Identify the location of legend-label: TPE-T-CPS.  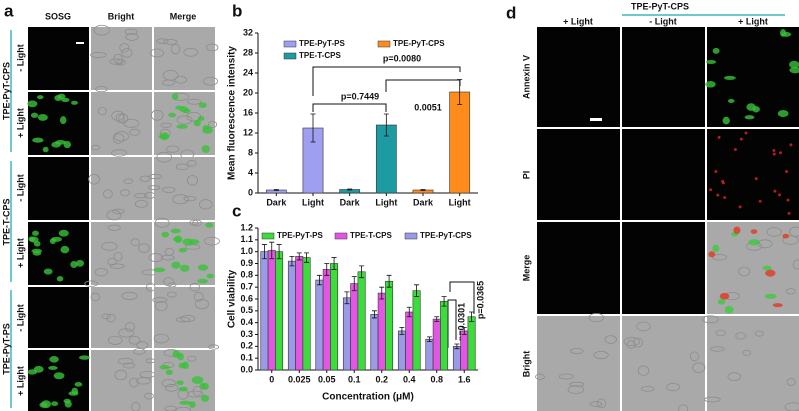
(320, 55).